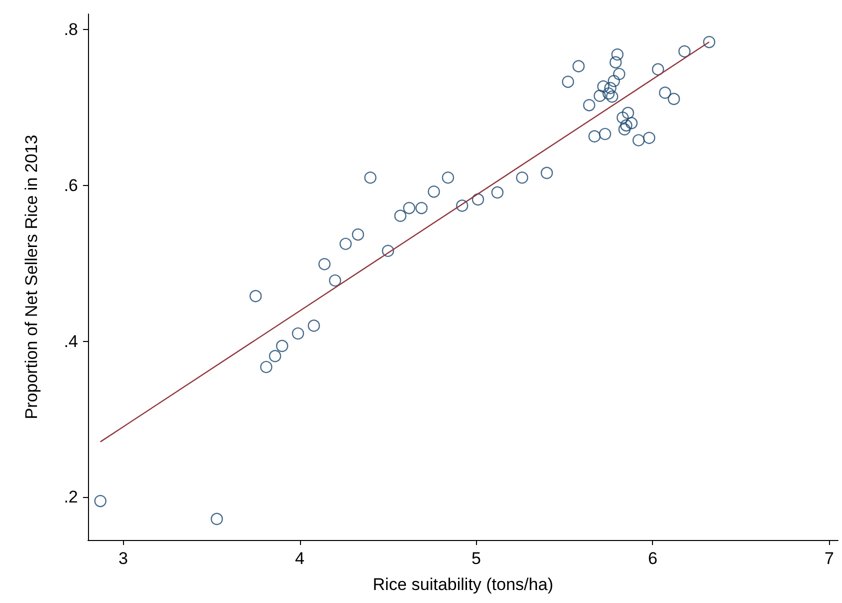 This screenshot has height=603, width=842. What do you see at coordinates (71, 185) in the screenshot?
I see `y-tick-label: .6` at bounding box center [71, 185].